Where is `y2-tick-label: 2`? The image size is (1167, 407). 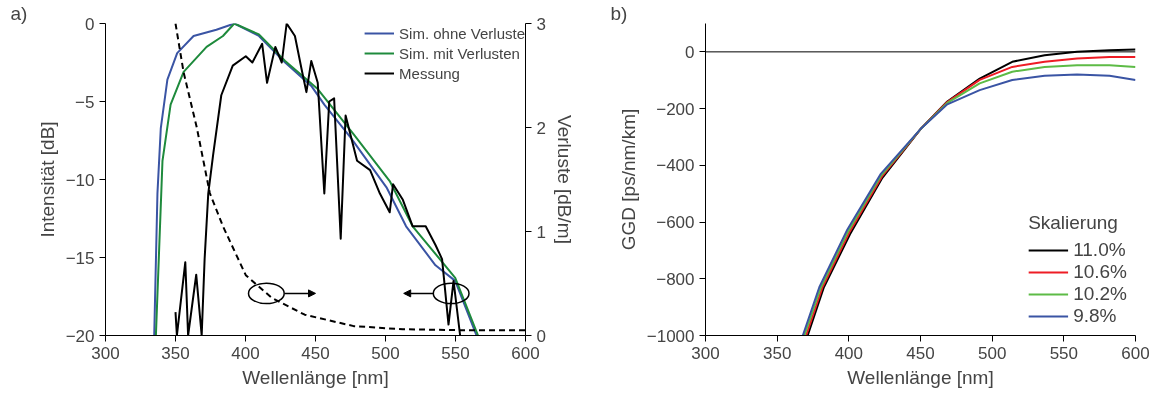 y2-tick-label: 2 is located at coordinates (541, 128).